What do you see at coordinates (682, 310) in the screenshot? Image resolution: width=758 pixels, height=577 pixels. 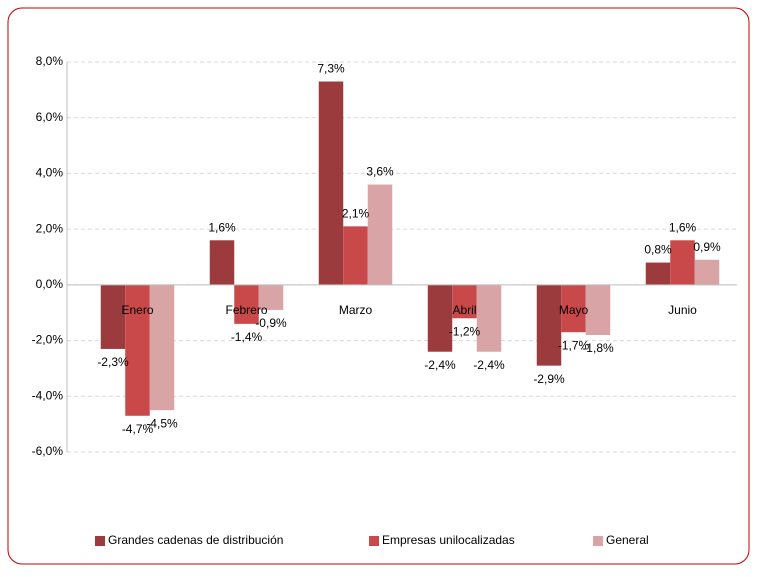 I see `x-tick-label: Junio` at bounding box center [682, 310].